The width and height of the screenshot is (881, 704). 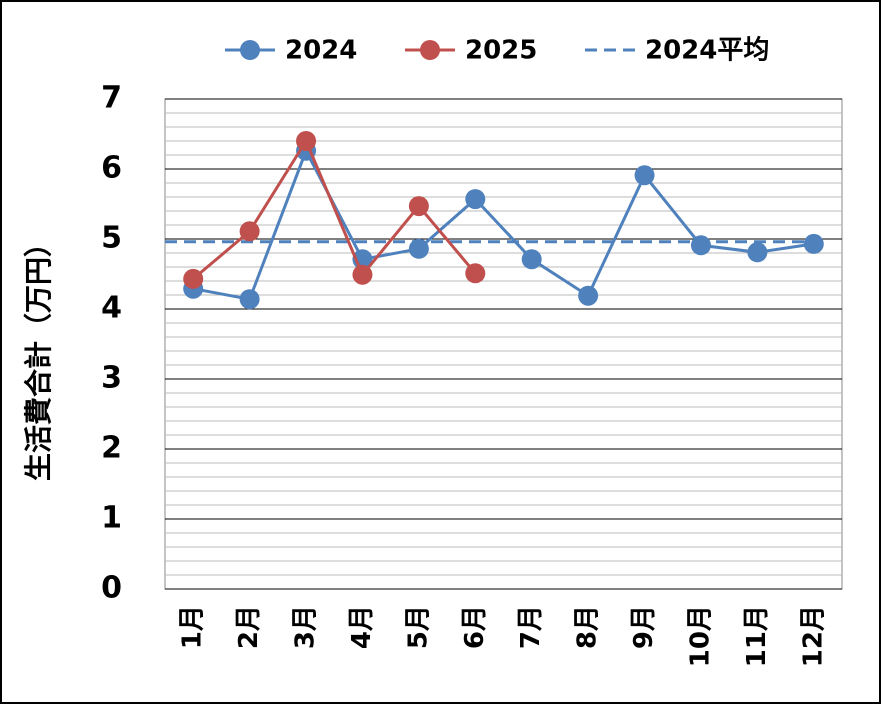 I want to click on x-tick-label: 9月, so click(x=644, y=627).